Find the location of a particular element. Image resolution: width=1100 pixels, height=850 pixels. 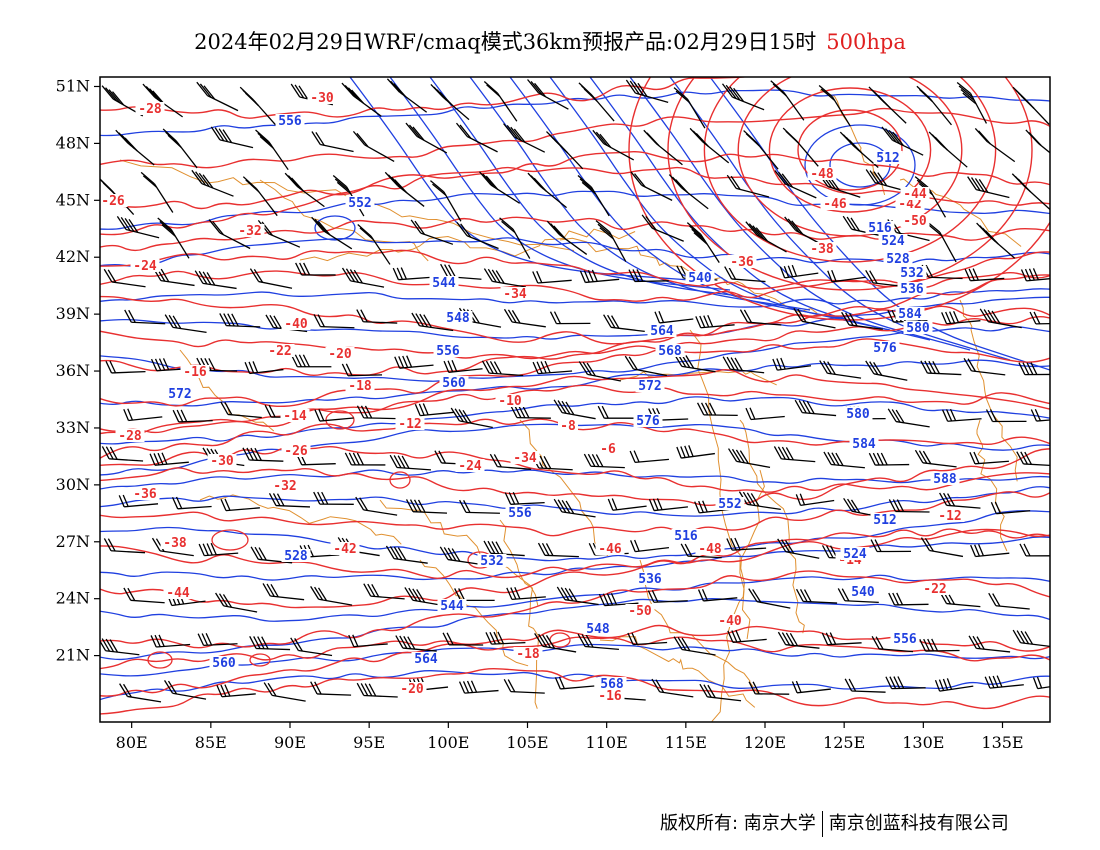

contour-label: 516 is located at coordinates (686, 536).